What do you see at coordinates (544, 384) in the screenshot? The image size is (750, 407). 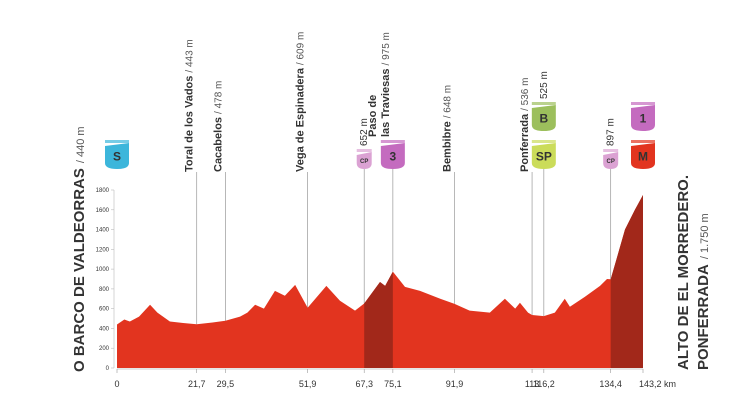 I see `x-tick-label: 116,2` at bounding box center [544, 384].